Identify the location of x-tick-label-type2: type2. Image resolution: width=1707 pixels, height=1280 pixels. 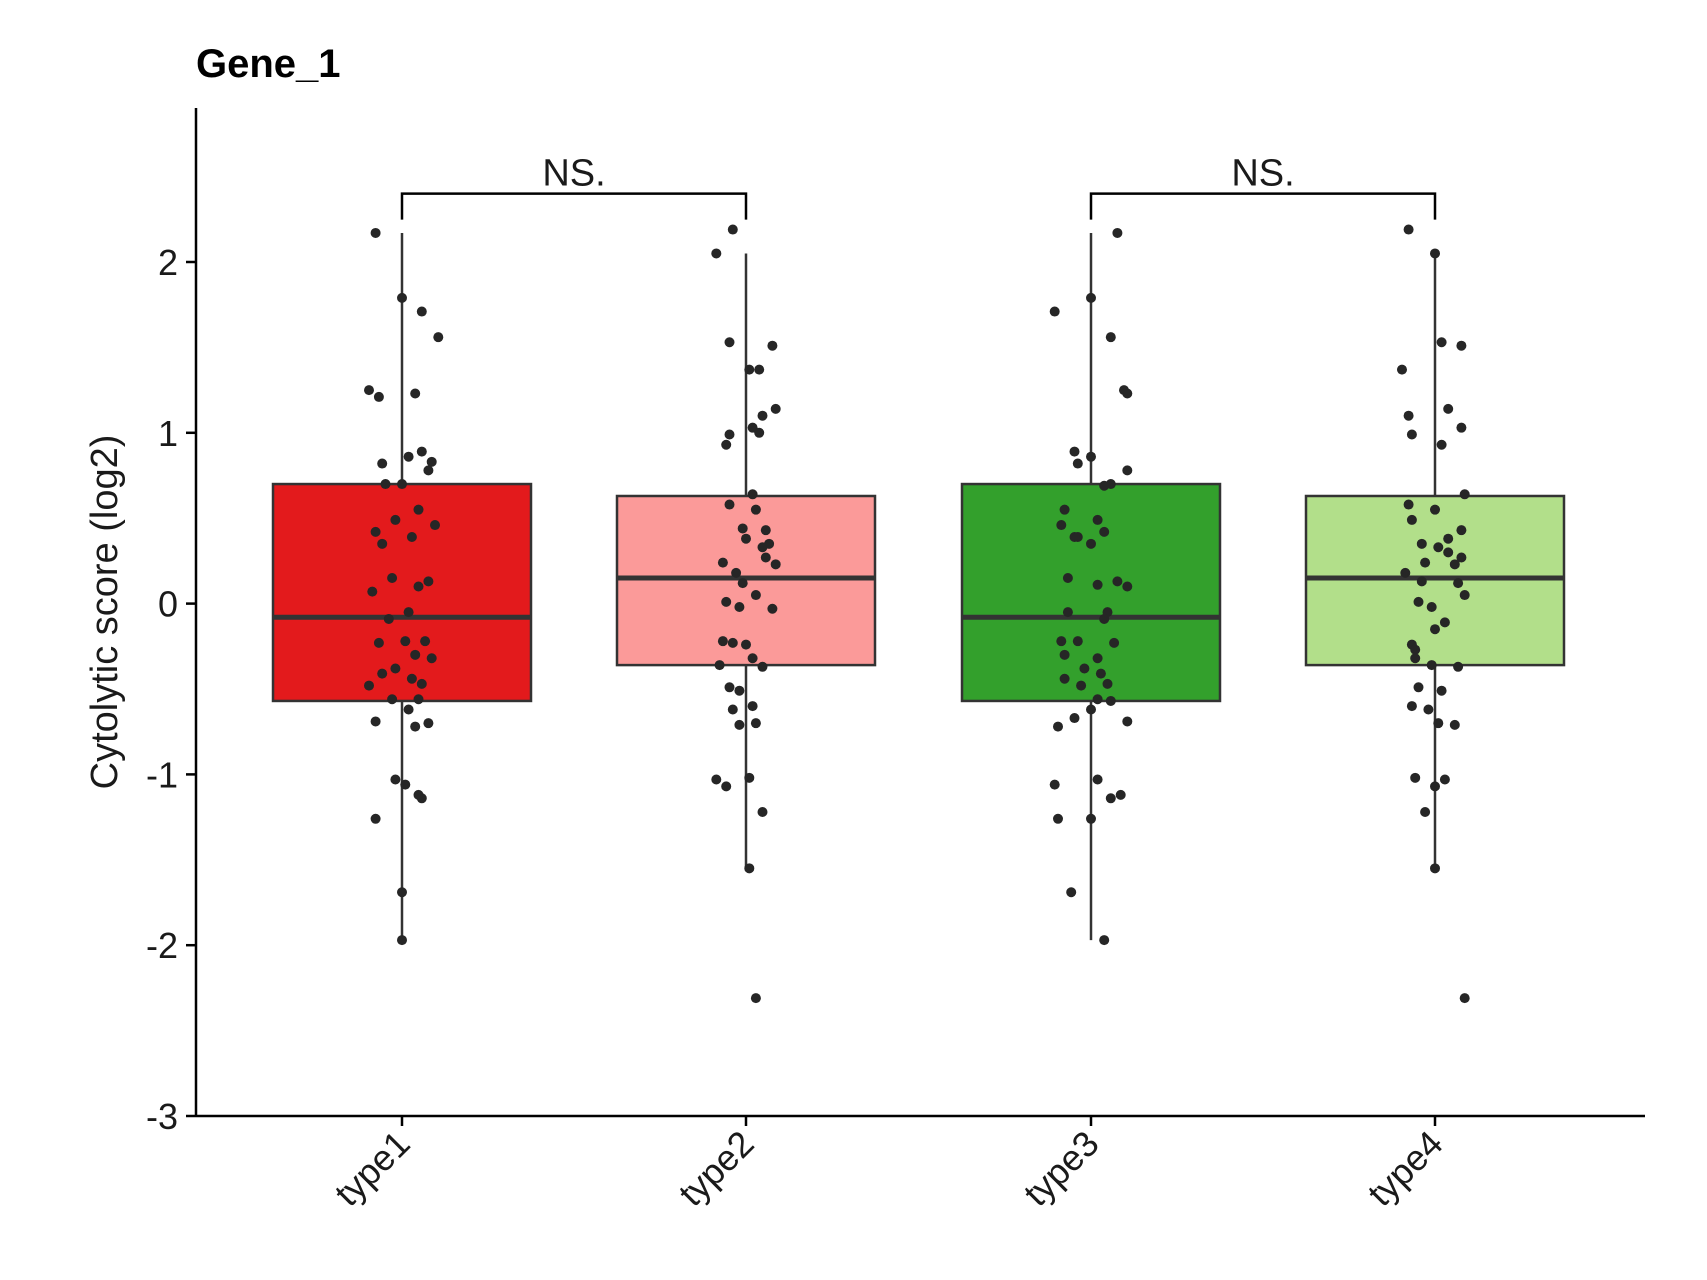
(715, 1168).